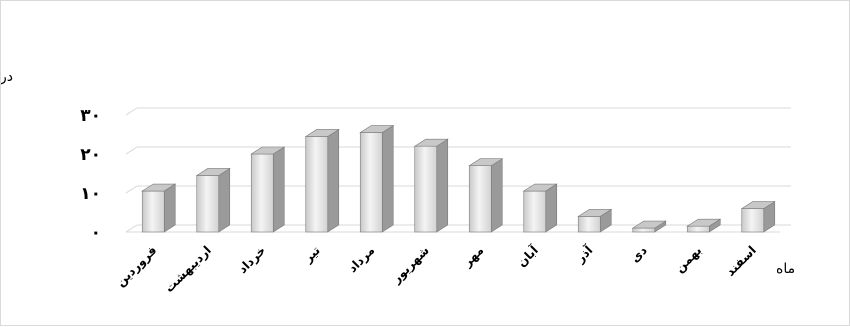 The width and height of the screenshot is (850, 327). I want to click on x-tick-label: شهریور, so click(411, 265).